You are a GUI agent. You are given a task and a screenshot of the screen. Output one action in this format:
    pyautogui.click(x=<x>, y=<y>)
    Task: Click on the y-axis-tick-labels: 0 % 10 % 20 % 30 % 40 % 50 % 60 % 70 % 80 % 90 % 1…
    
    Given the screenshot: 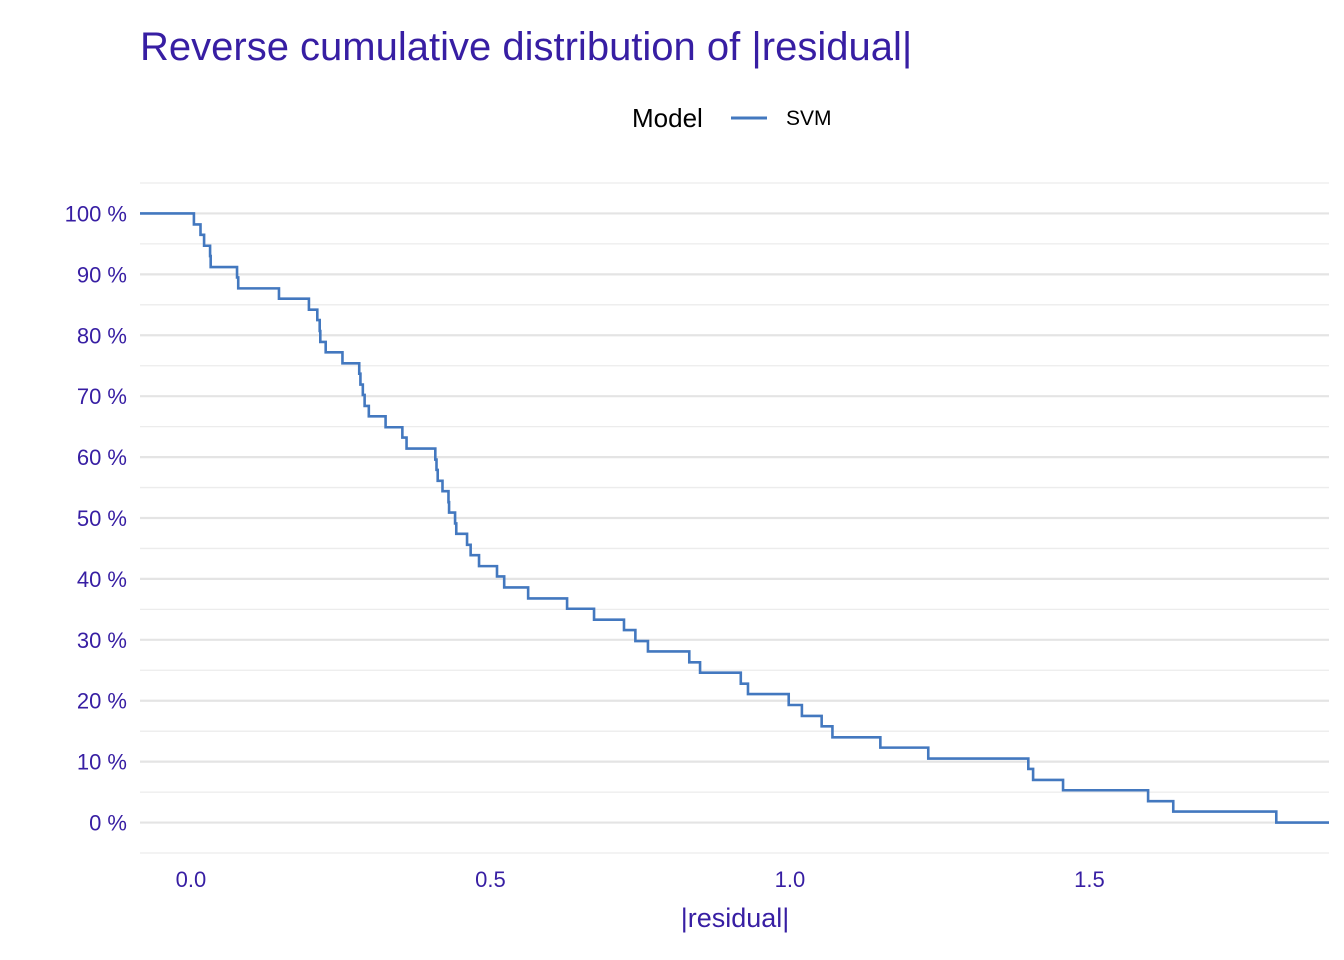 What is the action you would take?
    pyautogui.click(x=96, y=518)
    